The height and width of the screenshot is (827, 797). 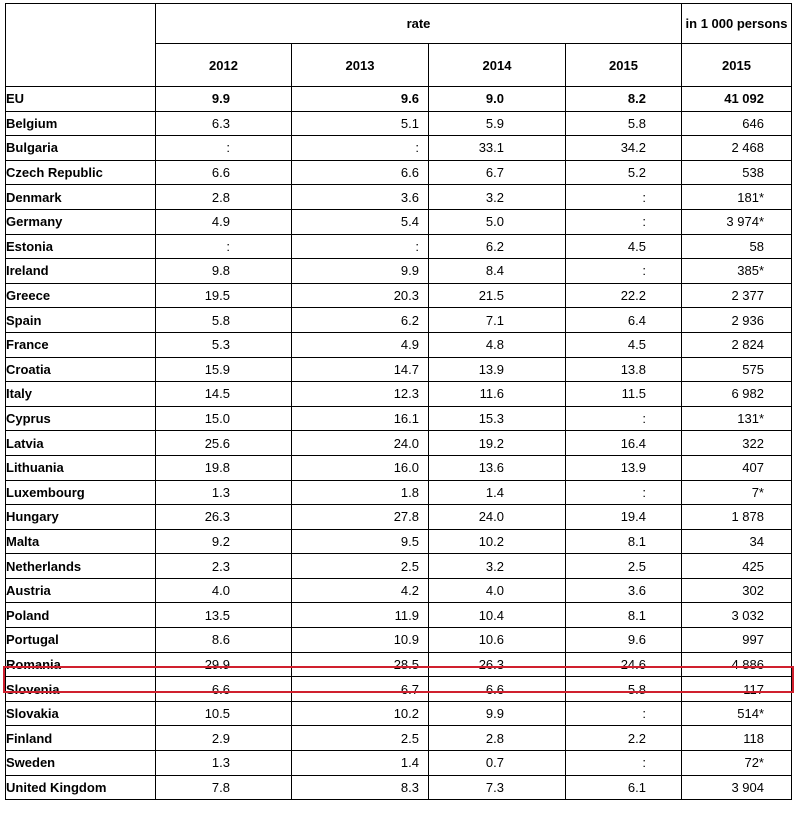 I want to click on header-year-2013: 2013, so click(x=360, y=65).